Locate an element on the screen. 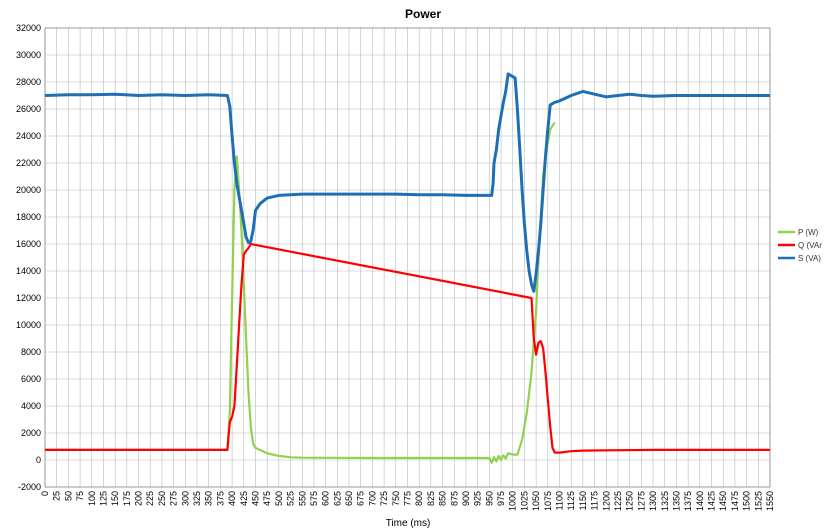 This screenshot has width=830, height=530. x-tick-label: 1225 is located at coordinates (618, 501).